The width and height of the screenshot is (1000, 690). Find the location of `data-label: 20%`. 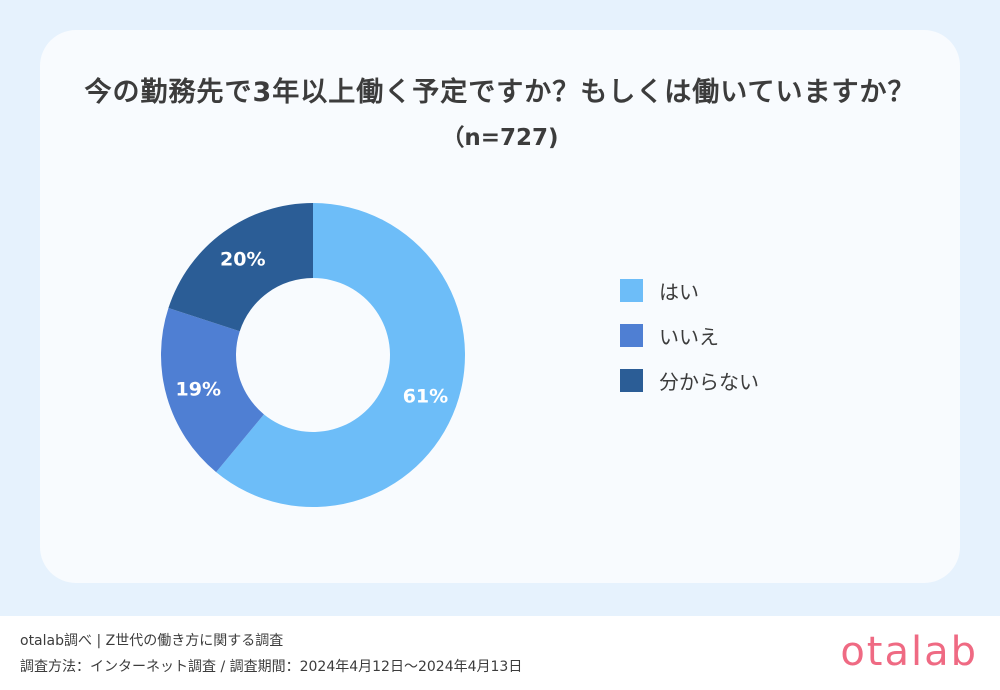

data-label: 20% is located at coordinates (242, 259).